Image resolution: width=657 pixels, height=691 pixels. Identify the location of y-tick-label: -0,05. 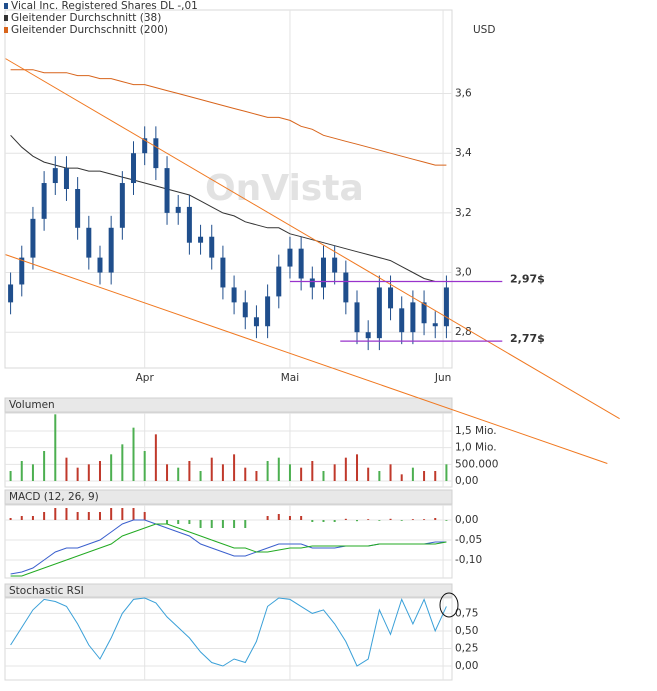
(468, 540).